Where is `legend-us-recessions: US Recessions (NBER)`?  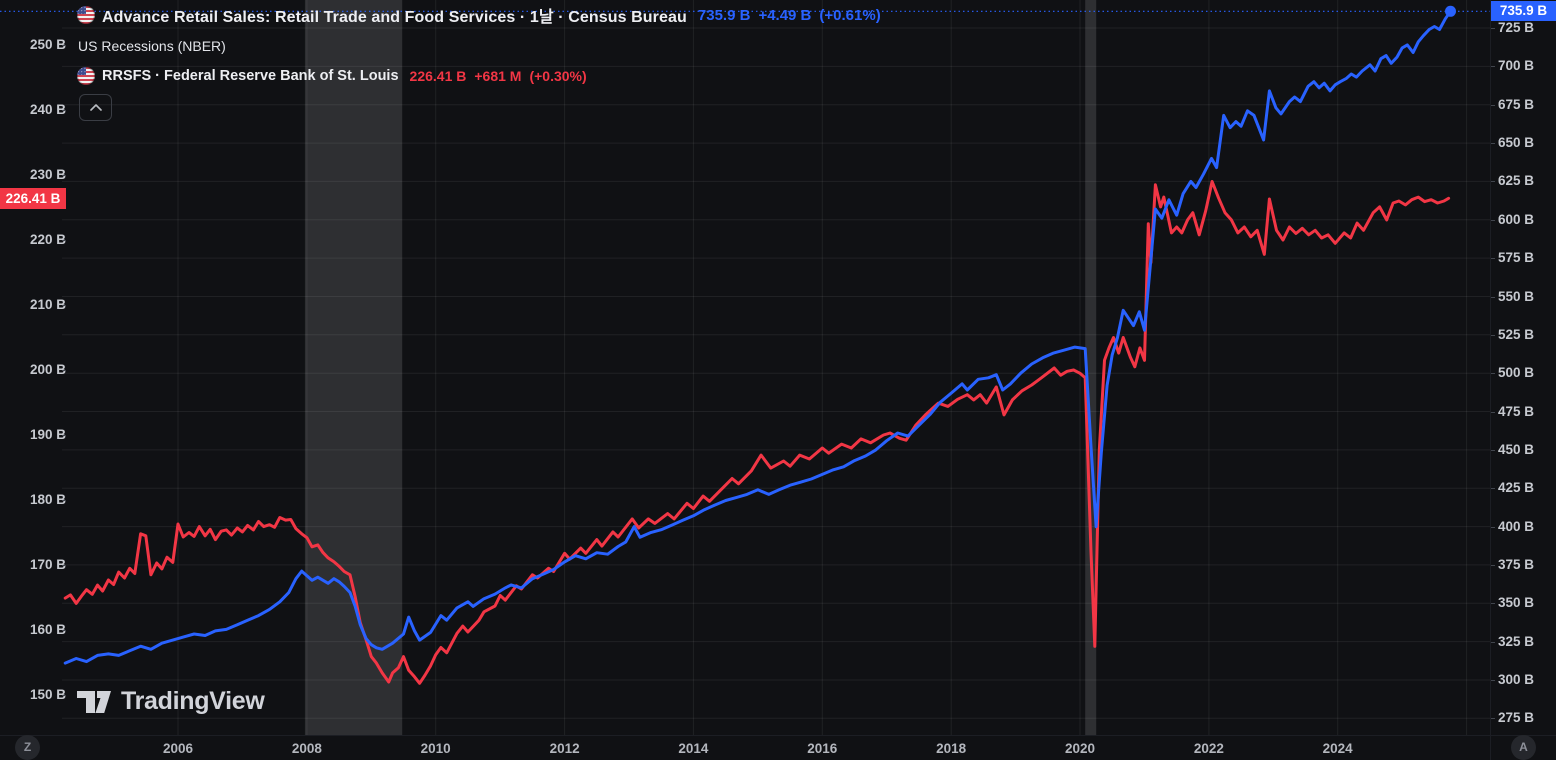 legend-us-recessions: US Recessions (NBER) is located at coordinates (152, 46).